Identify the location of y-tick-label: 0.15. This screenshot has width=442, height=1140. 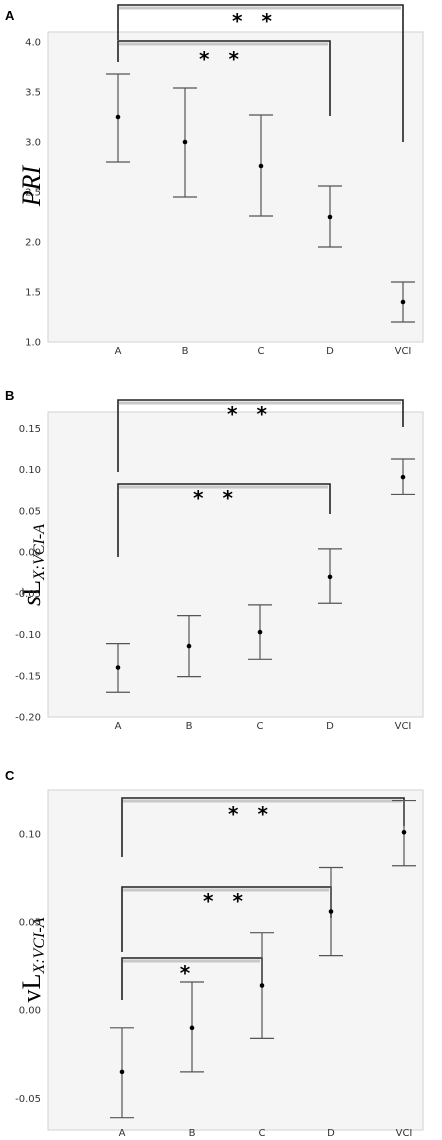
(30, 429).